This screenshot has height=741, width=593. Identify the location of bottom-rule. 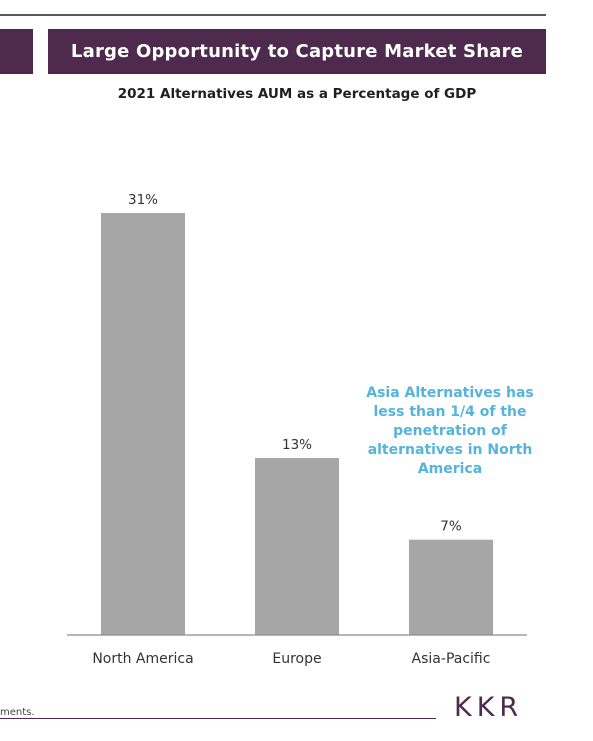
(218, 718).